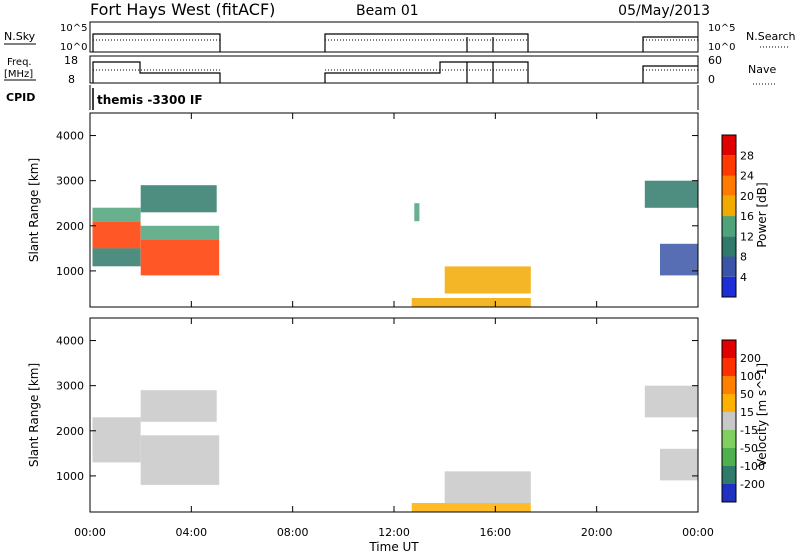 The width and height of the screenshot is (800, 554). What do you see at coordinates (150, 100) in the screenshot?
I see `cpid-text: themis -3300 IF` at bounding box center [150, 100].